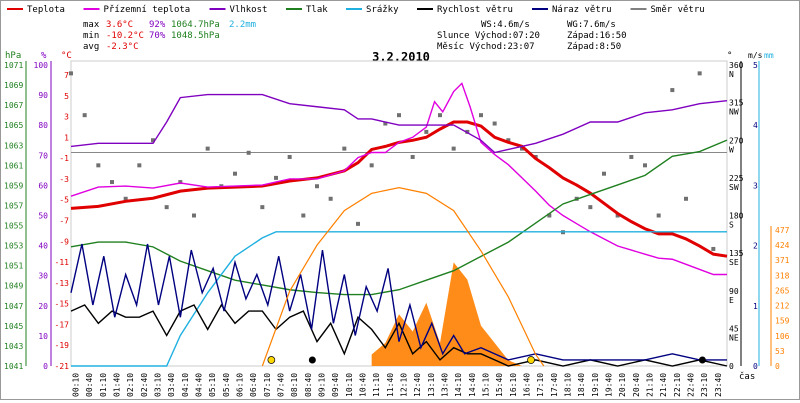  What do you see at coordinates (64, 179) in the screenshot?
I see `ax-temp-tick: -3` at bounding box center [64, 179].